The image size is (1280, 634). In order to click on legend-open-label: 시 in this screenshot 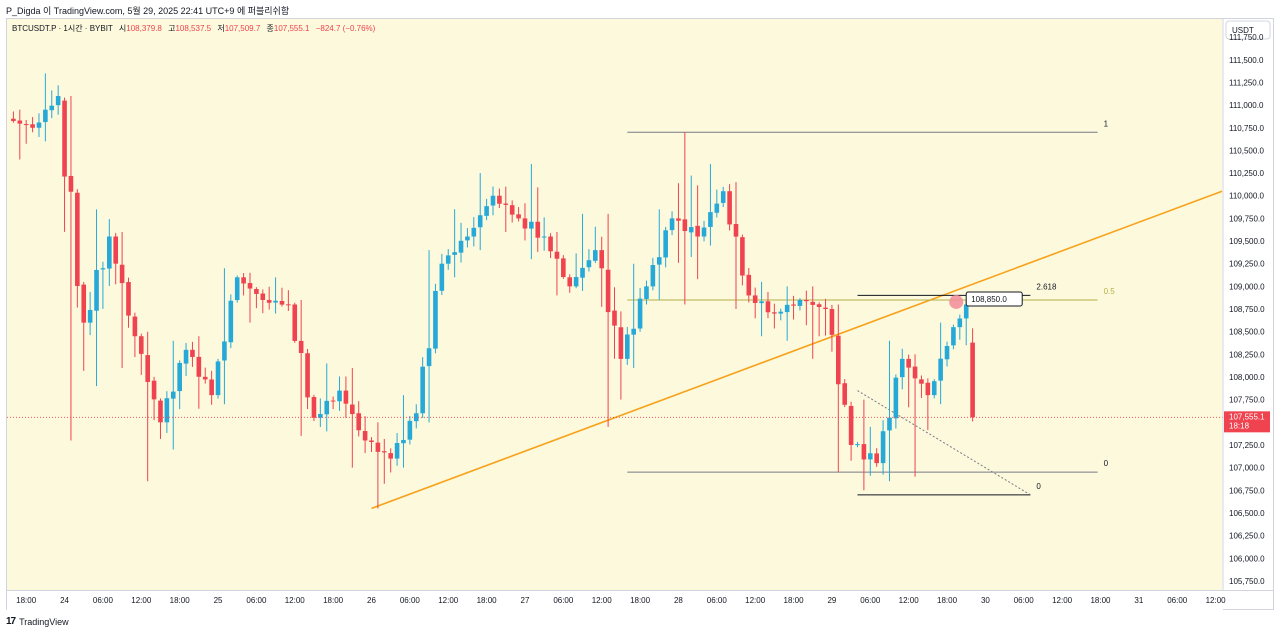, I will do `click(122, 28)`.